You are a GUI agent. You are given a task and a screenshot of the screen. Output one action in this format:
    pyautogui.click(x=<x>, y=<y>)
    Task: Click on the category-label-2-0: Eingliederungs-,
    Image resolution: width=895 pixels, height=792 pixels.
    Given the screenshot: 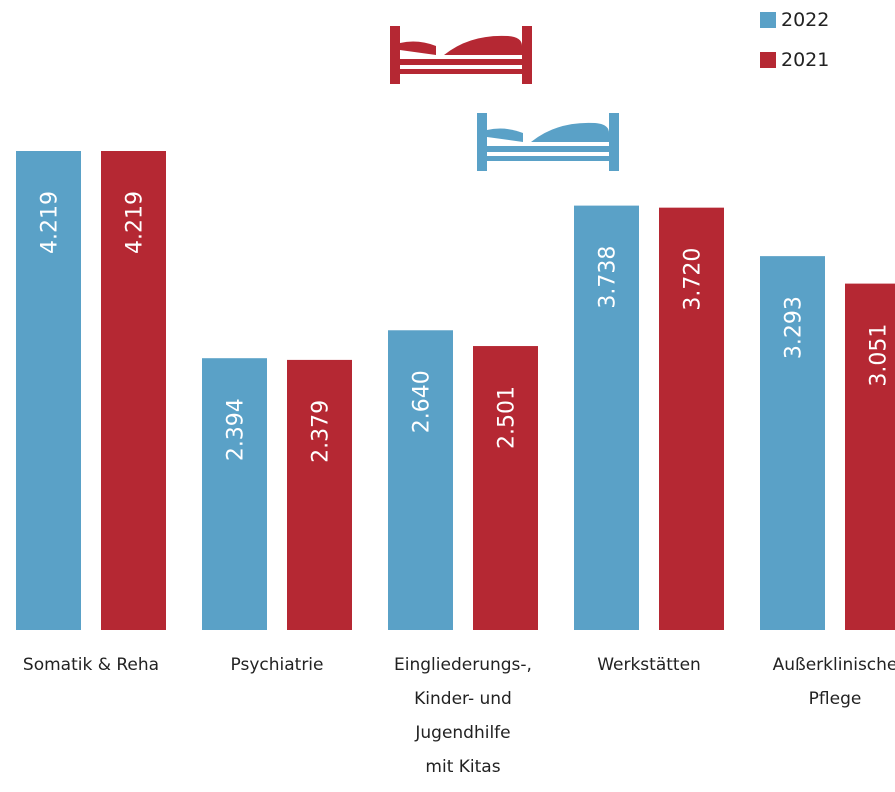 What is the action you would take?
    pyautogui.click(x=463, y=665)
    